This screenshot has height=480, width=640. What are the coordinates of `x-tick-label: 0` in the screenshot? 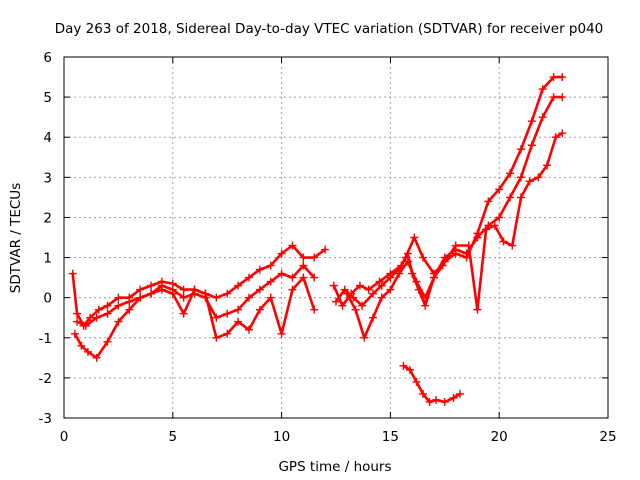 It's located at (64, 437).